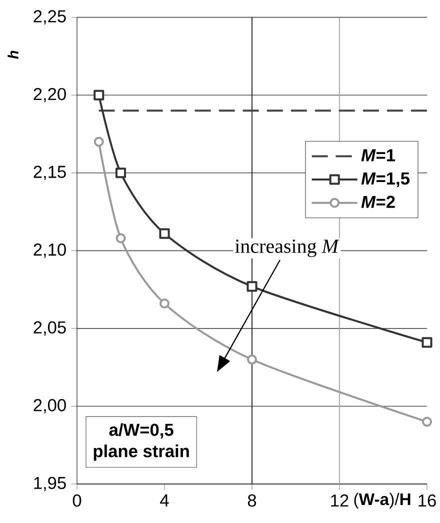  I want to click on x-tick-label: 12, so click(339, 500).